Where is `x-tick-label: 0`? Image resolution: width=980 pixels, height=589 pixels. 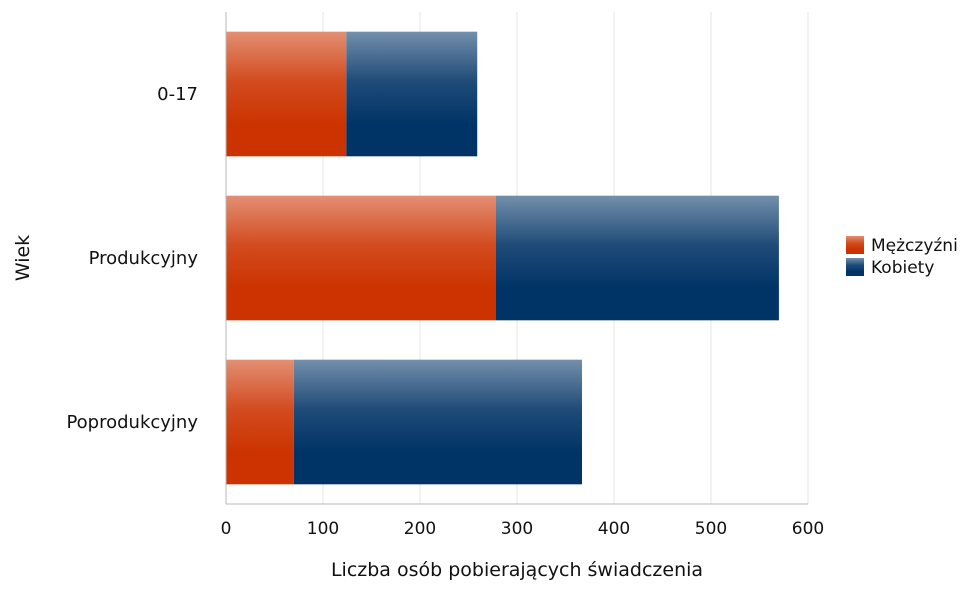 x-tick-label: 0 is located at coordinates (226, 529).